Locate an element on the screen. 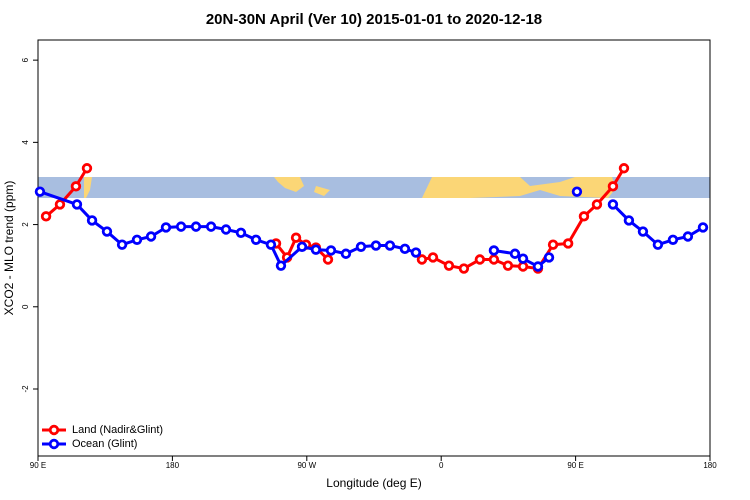  y-tick-label: 6 is located at coordinates (25, 59).